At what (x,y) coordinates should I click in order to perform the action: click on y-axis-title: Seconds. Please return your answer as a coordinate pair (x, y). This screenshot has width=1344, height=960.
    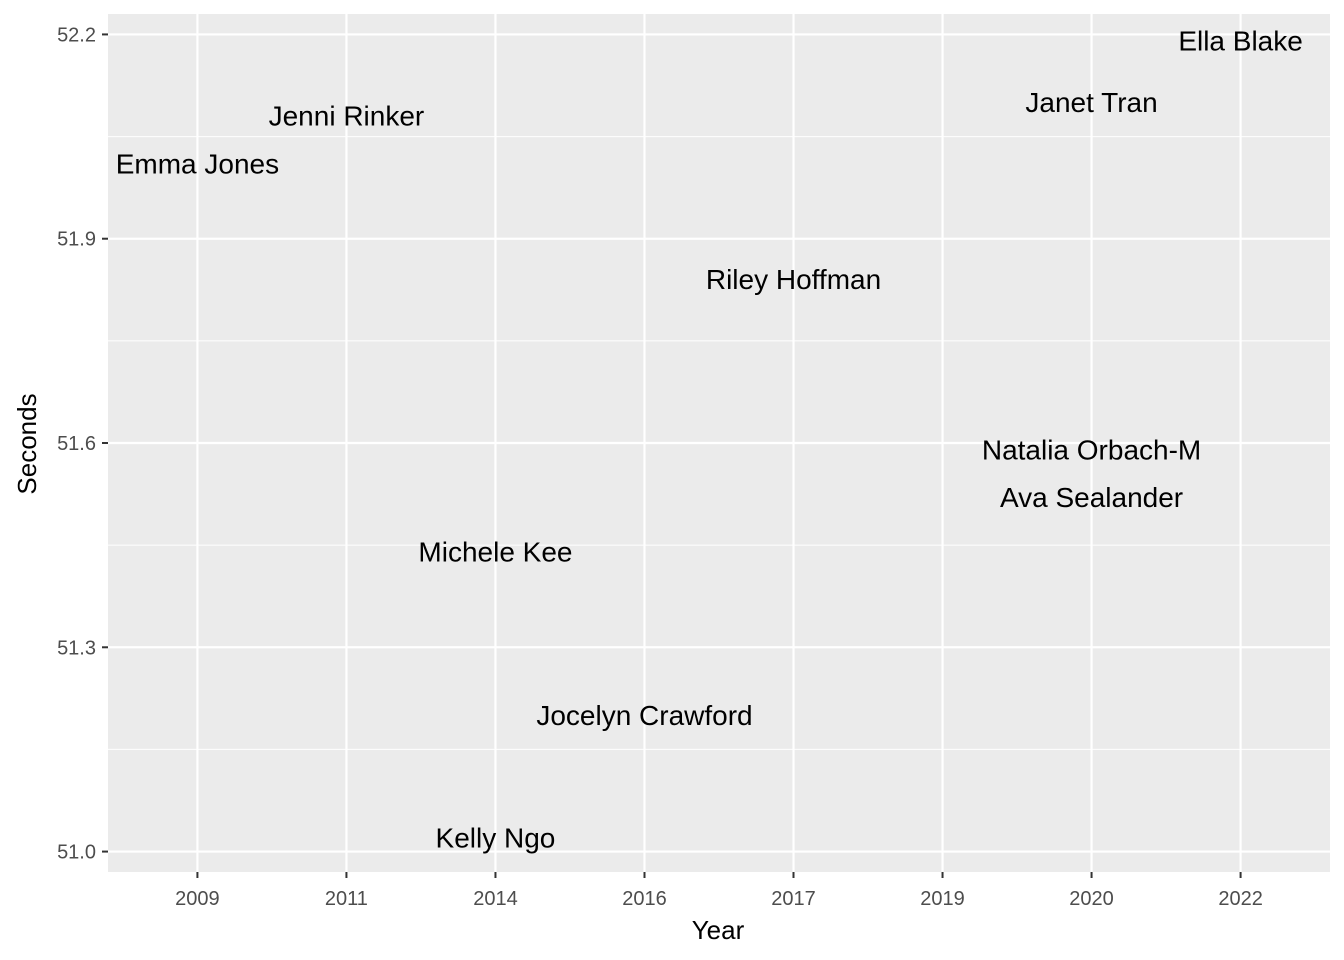
    Looking at the image, I should click on (27, 443).